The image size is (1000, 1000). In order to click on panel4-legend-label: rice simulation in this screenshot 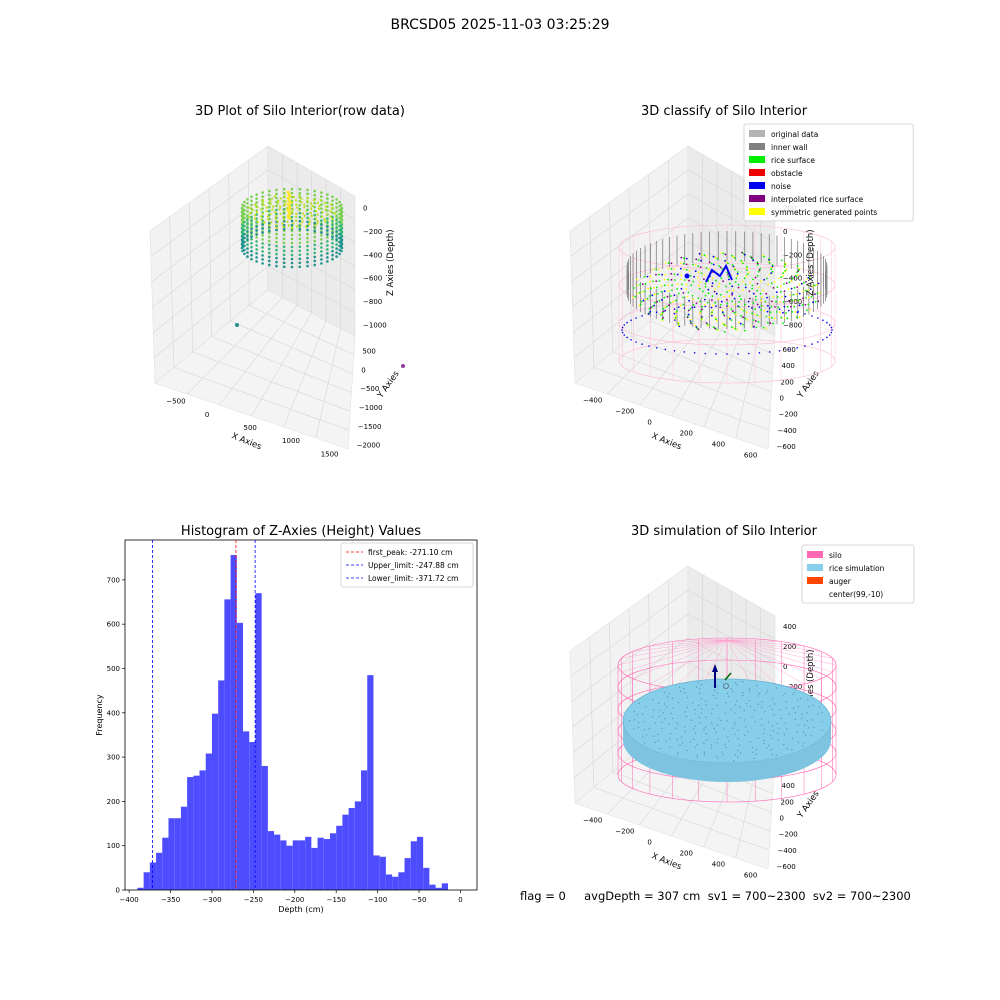, I will do `click(857, 568)`.